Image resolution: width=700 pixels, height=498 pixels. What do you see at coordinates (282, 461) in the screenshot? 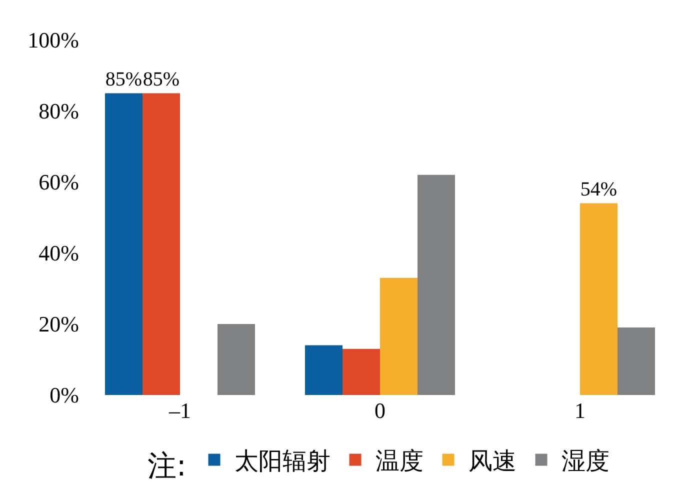
I see `legend-label: 太阳辐射` at bounding box center [282, 461].